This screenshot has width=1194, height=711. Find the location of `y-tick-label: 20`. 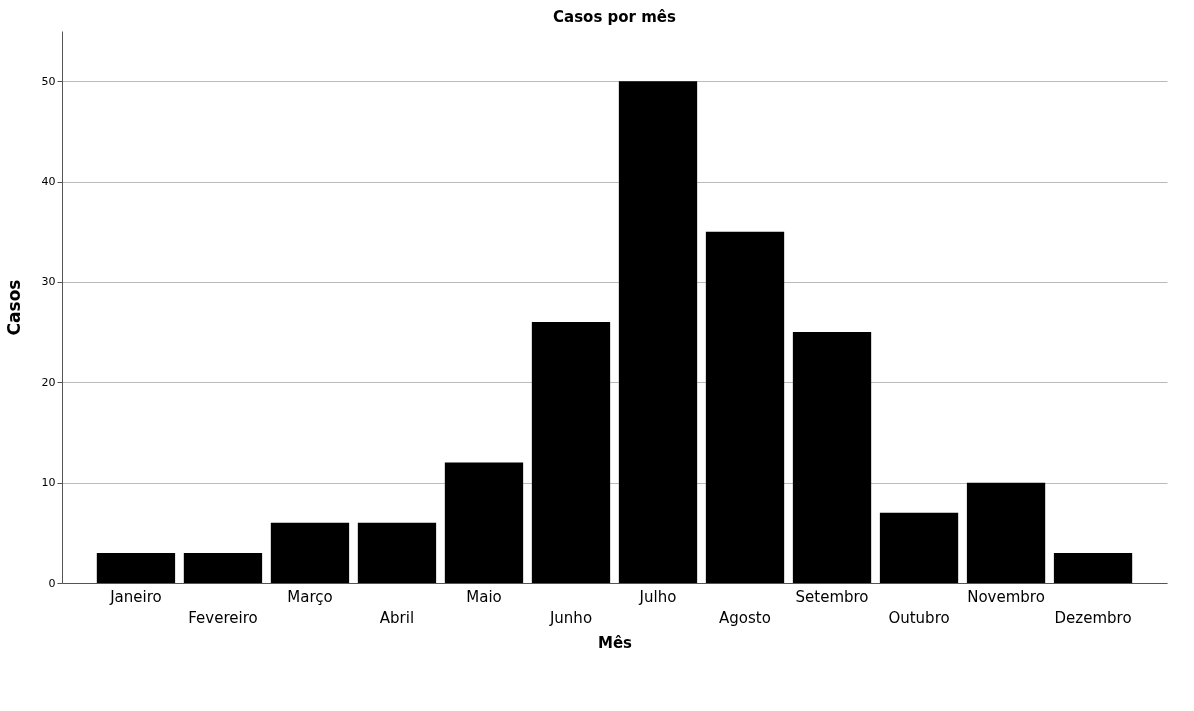

y-tick-label: 20 is located at coordinates (48, 382).